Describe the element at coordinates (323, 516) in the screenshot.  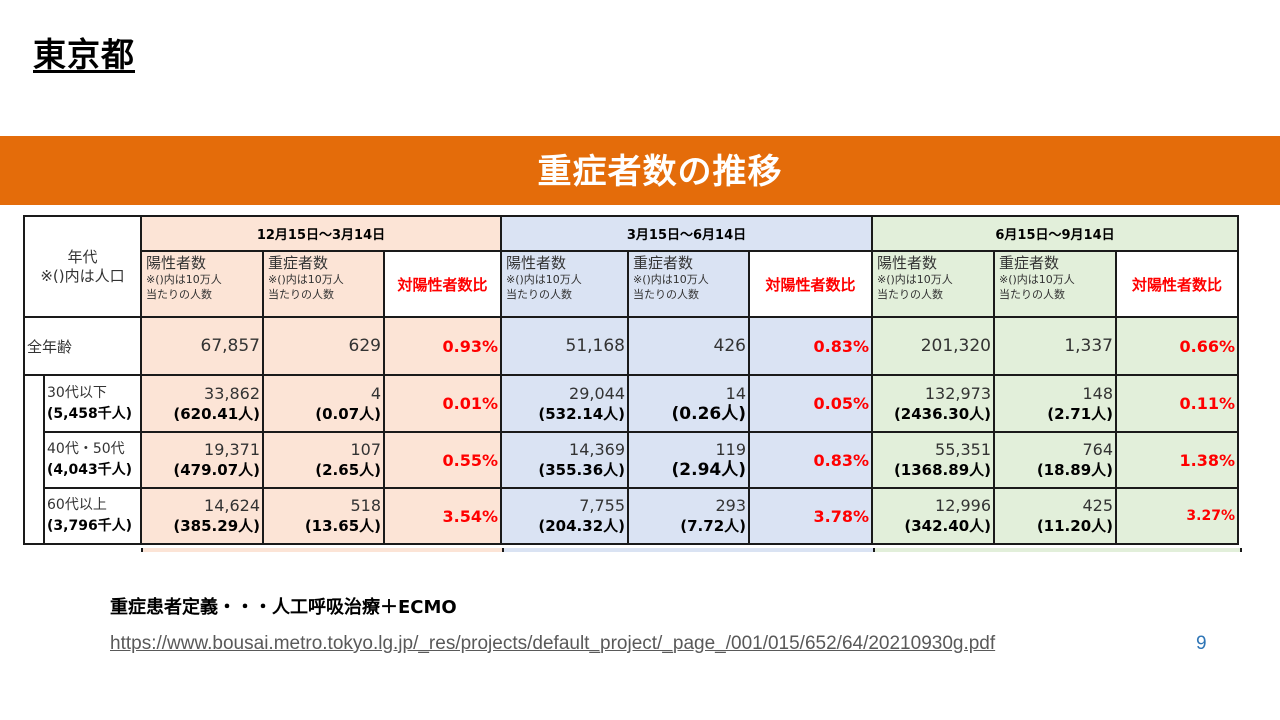
I see `severe-count: 518 (13.65人)` at that location.